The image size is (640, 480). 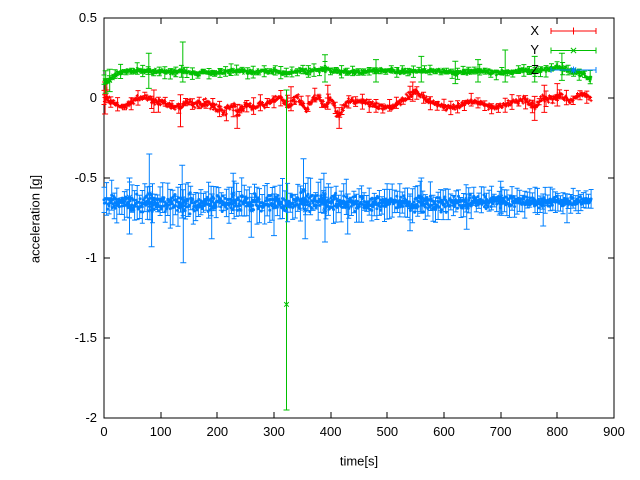 I want to click on x-tick-label: 400, so click(x=330, y=431).